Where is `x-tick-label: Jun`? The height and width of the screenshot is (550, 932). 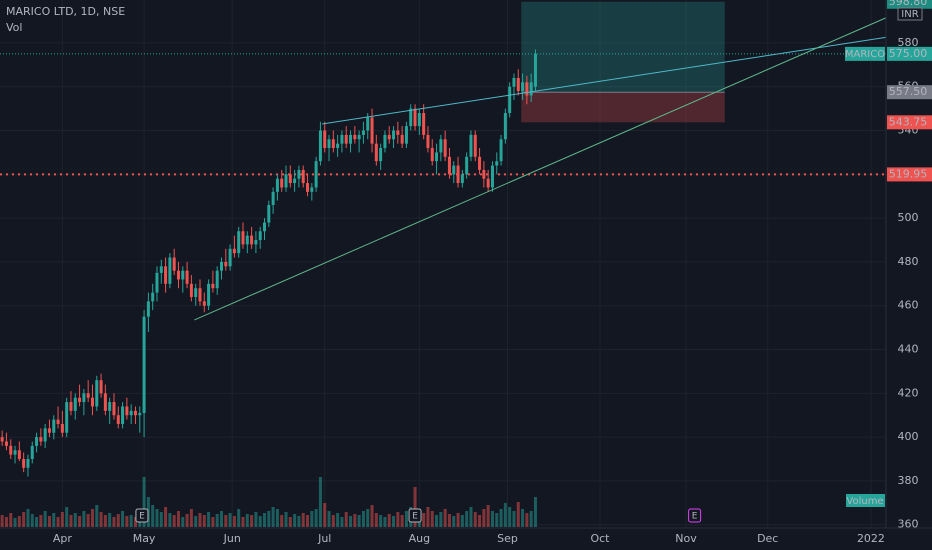 x-tick-label: Jun is located at coordinates (232, 538).